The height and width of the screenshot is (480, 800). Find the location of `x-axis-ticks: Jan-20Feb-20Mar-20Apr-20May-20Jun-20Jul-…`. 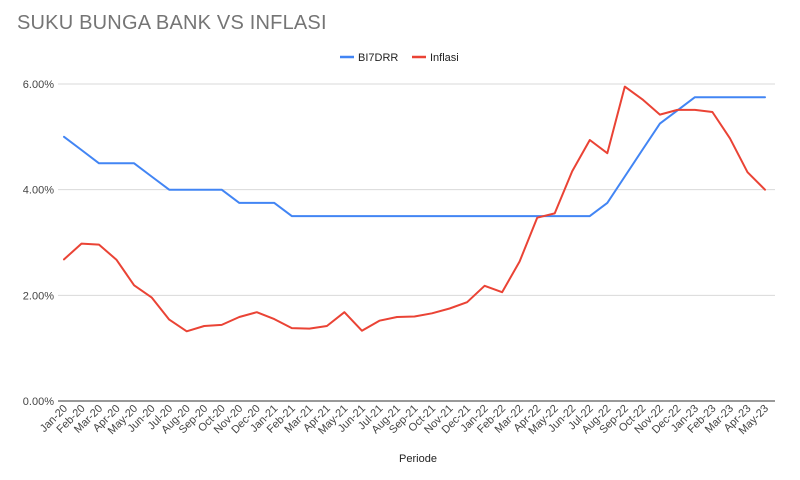

x-axis-ticks: Jan-20Feb-20Mar-20Apr-20May-20Jun-20Jul-… is located at coordinates (404, 420).